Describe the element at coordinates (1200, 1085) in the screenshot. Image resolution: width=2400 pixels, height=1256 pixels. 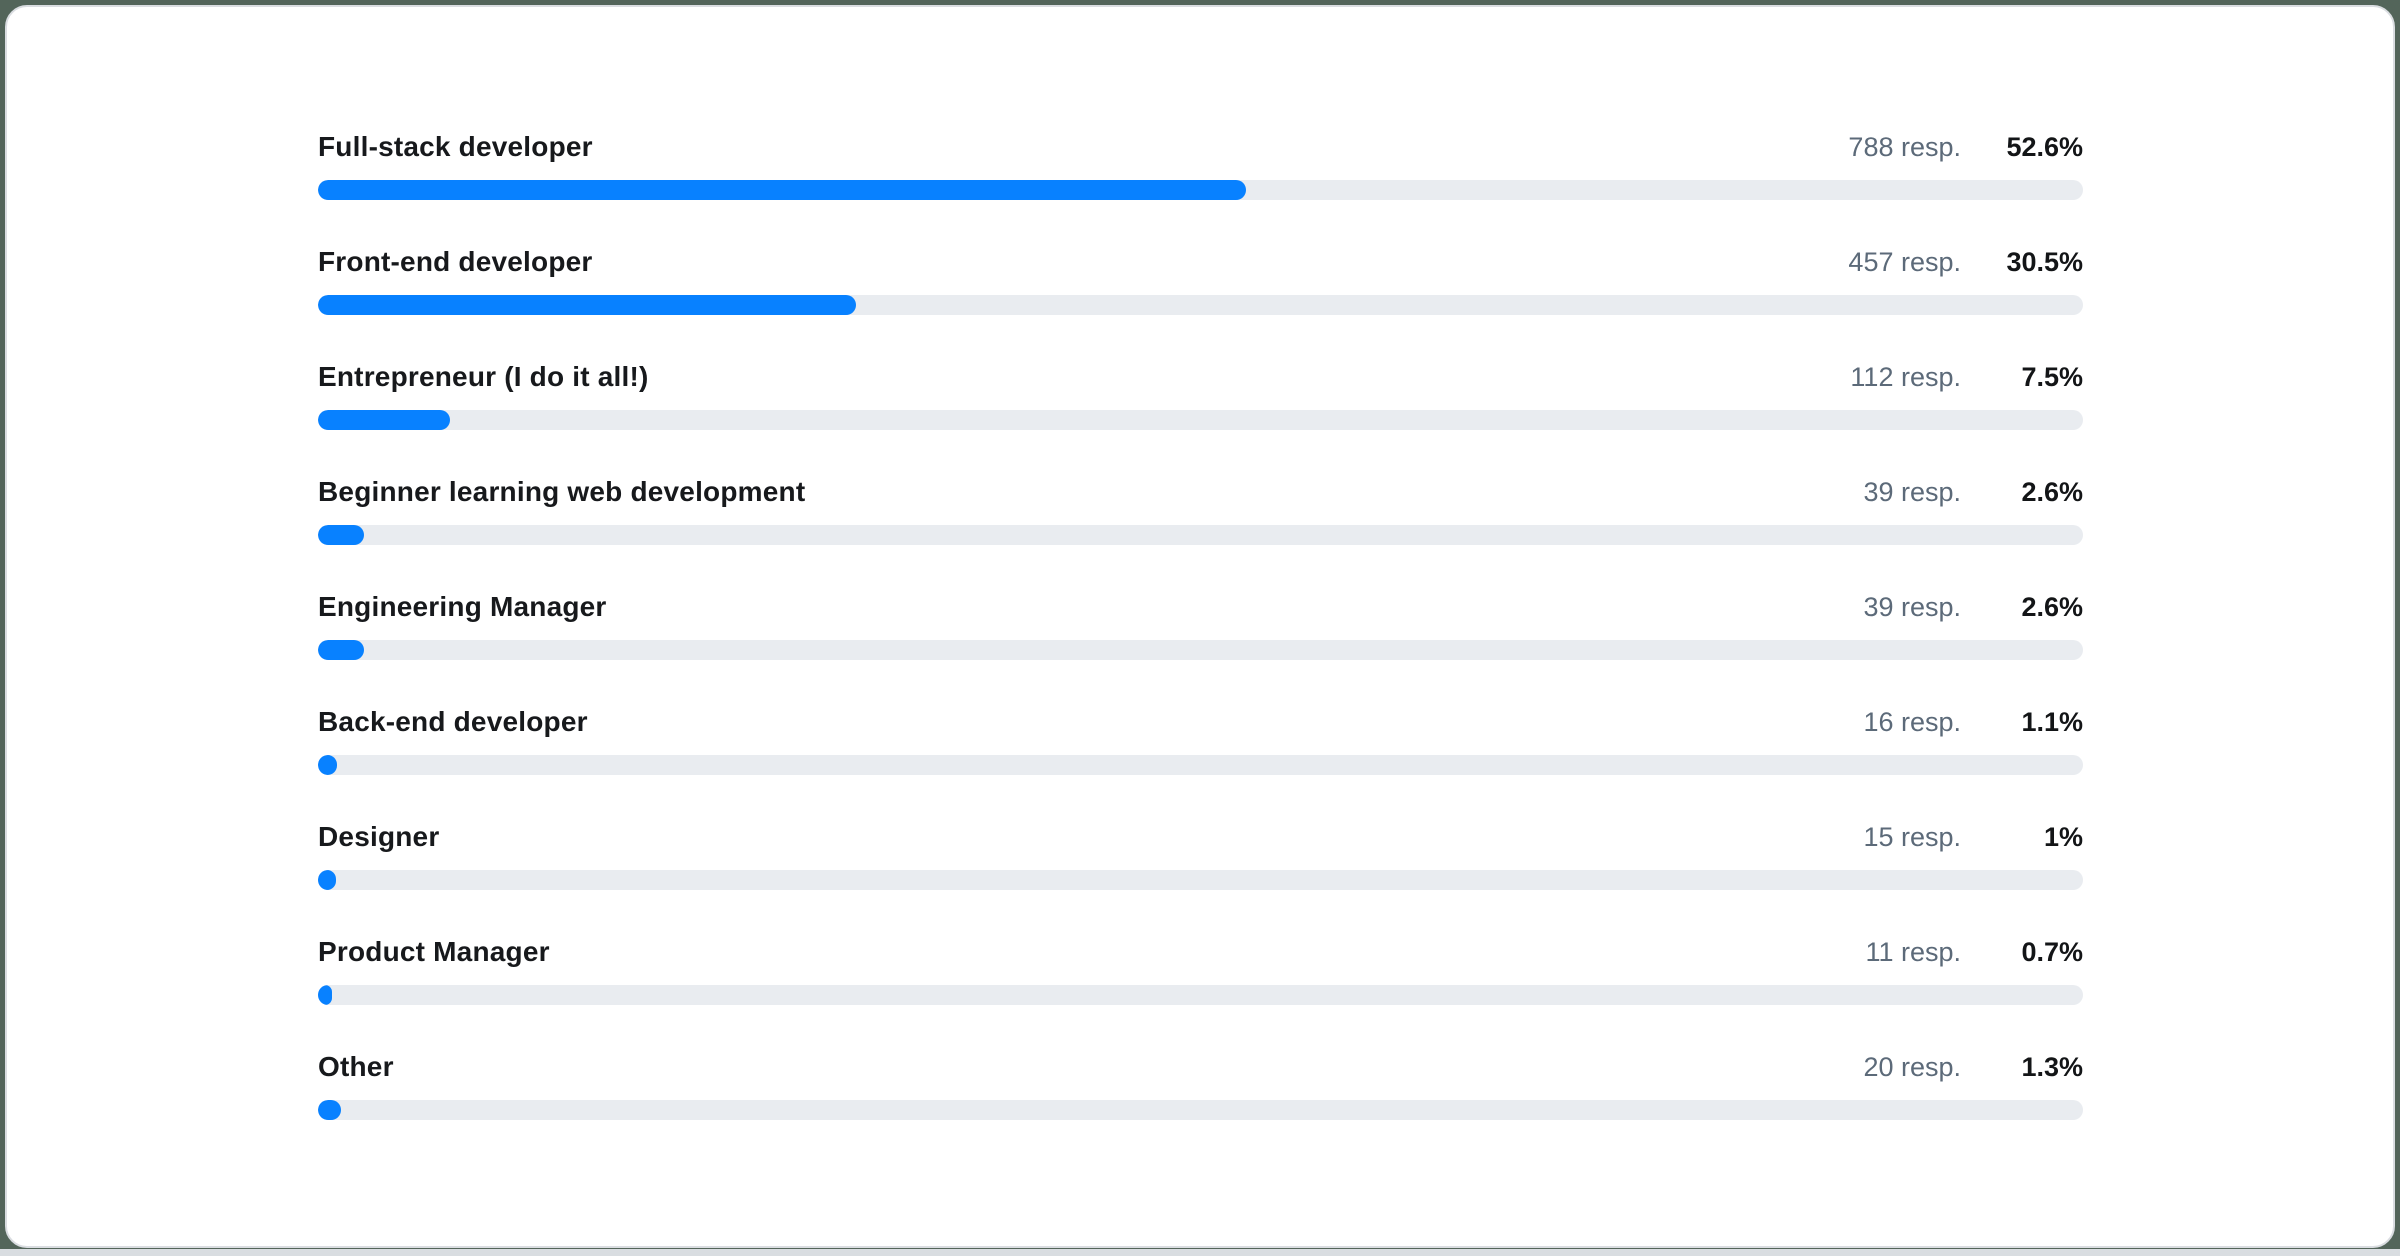
I see `chart-row: Other 20 resp. 1.3%` at that location.